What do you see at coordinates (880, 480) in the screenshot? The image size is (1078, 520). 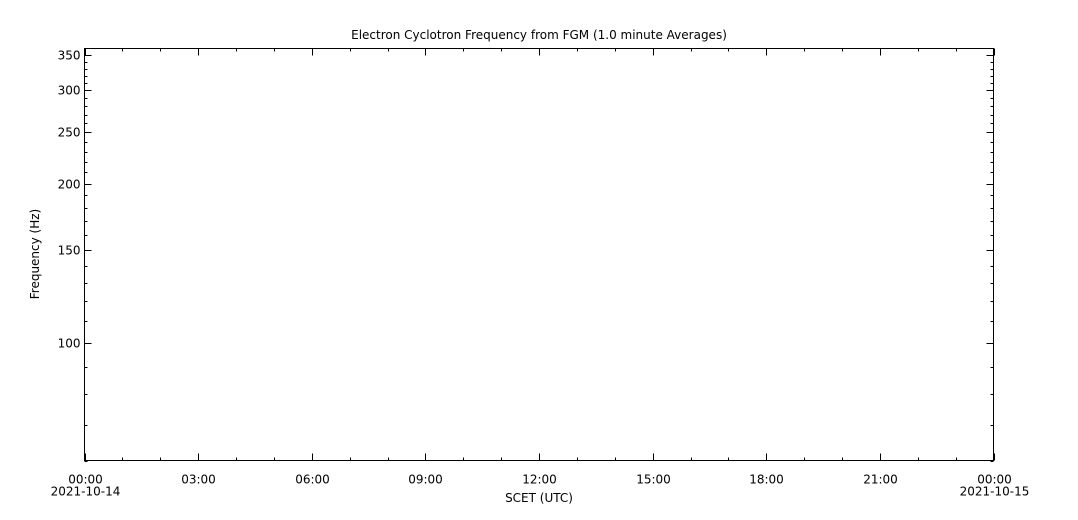 I see `x-tick-label: 21:00` at bounding box center [880, 480].